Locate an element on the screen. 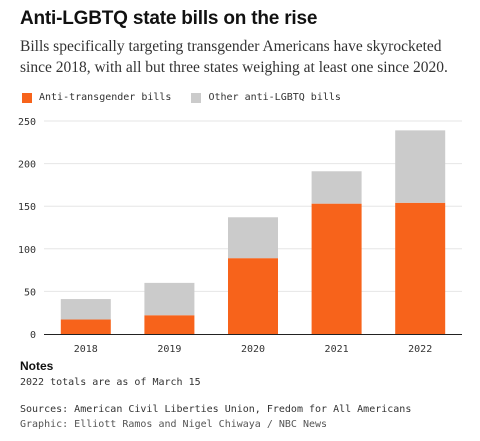 The image size is (480, 441). legend-item-other: Other anti-LGBTQ bills is located at coordinates (266, 97).